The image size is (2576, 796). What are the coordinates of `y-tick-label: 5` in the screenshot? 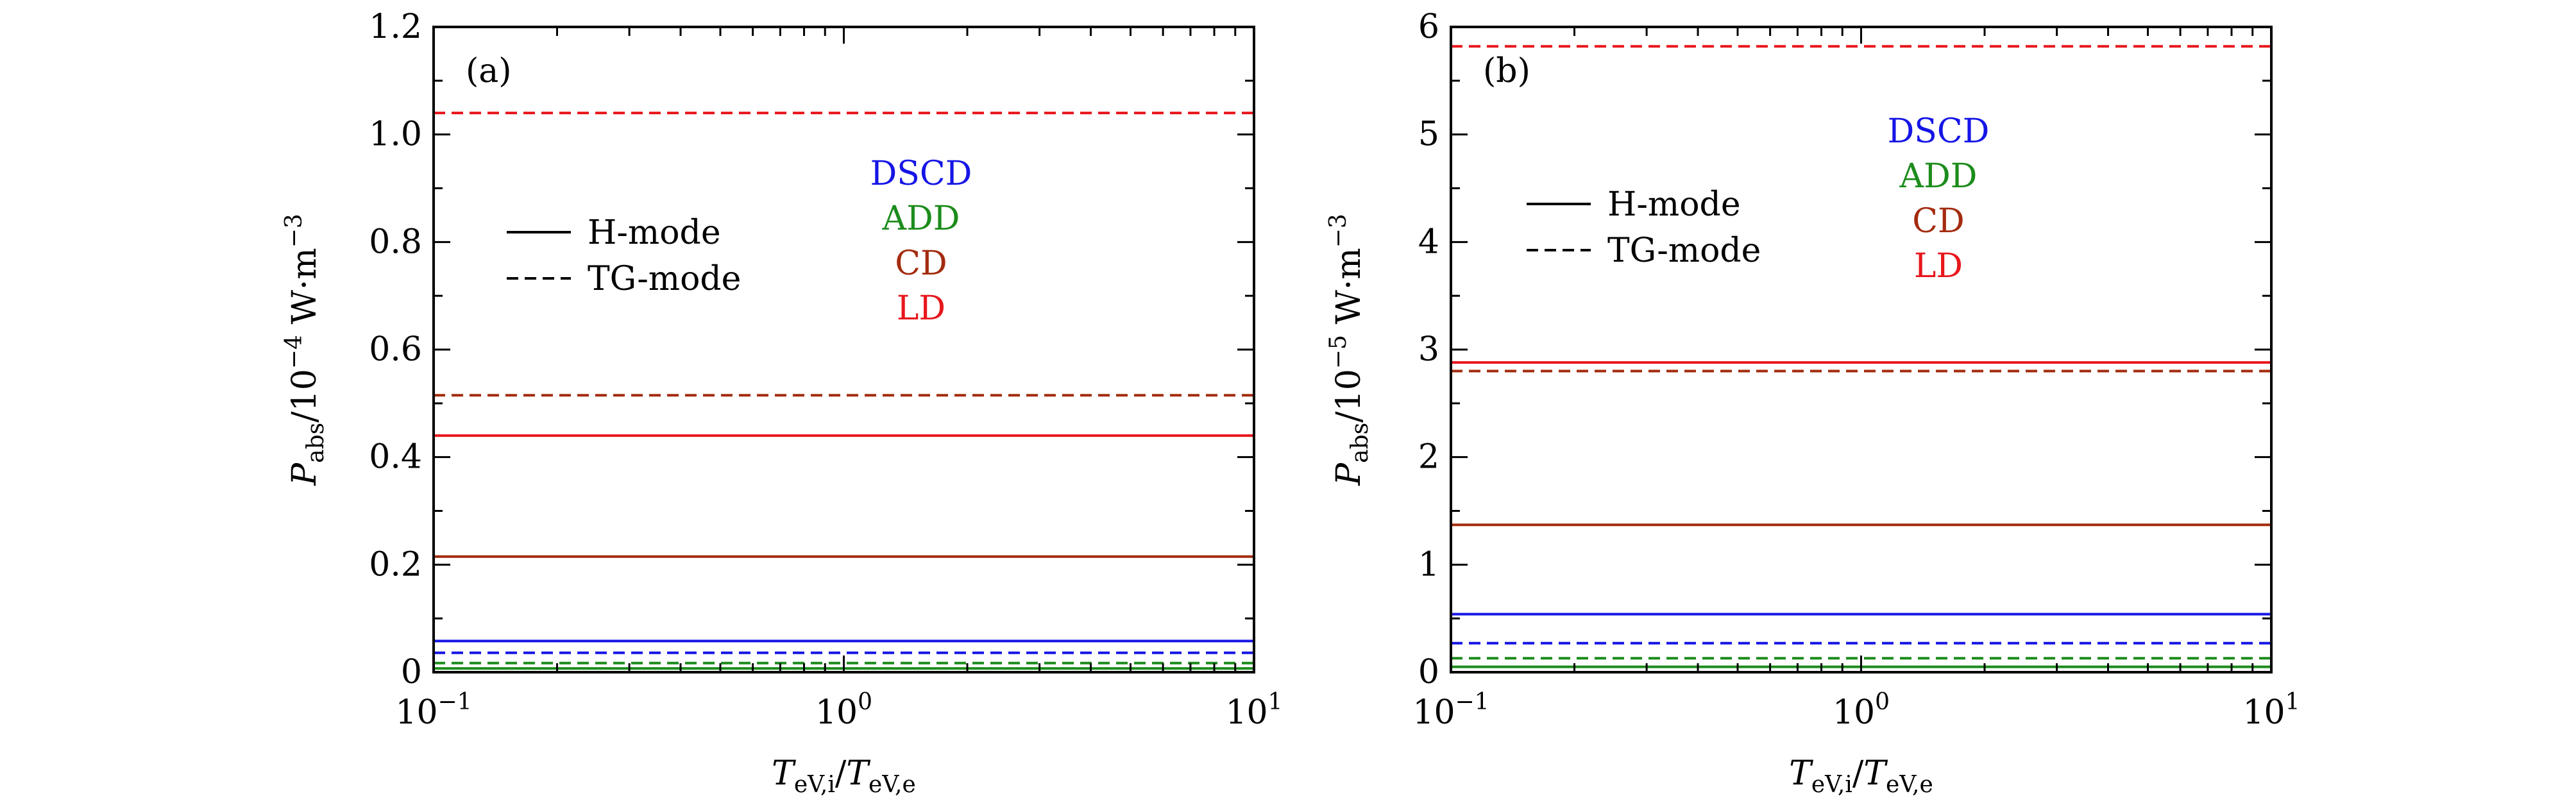 It's located at (1428, 134).